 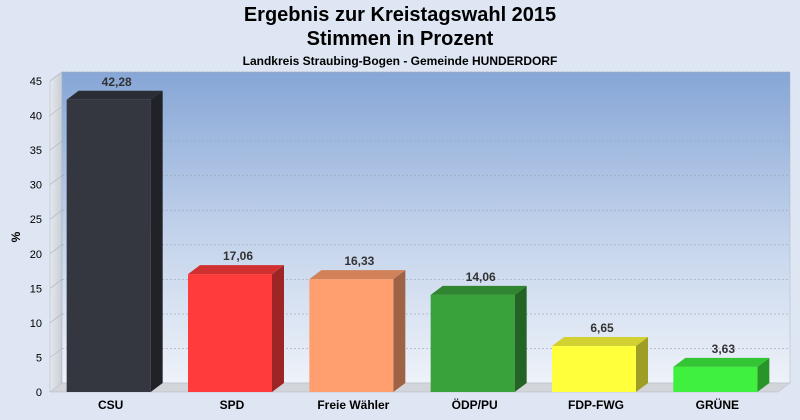 I want to click on data-label: 42,28, so click(x=117, y=82).